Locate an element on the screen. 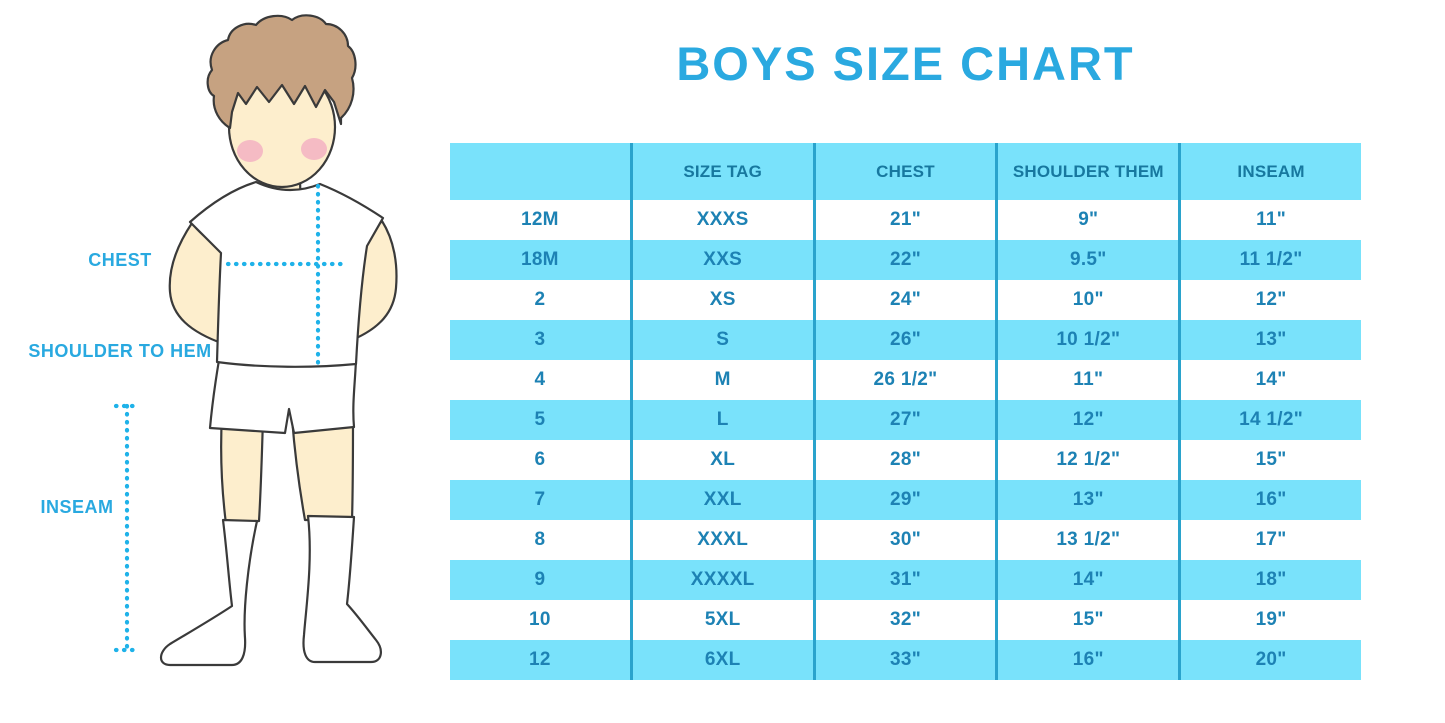 The image size is (1445, 723). shoulder-to-hem-label: SHOULDER TO HEM is located at coordinates (120, 351).